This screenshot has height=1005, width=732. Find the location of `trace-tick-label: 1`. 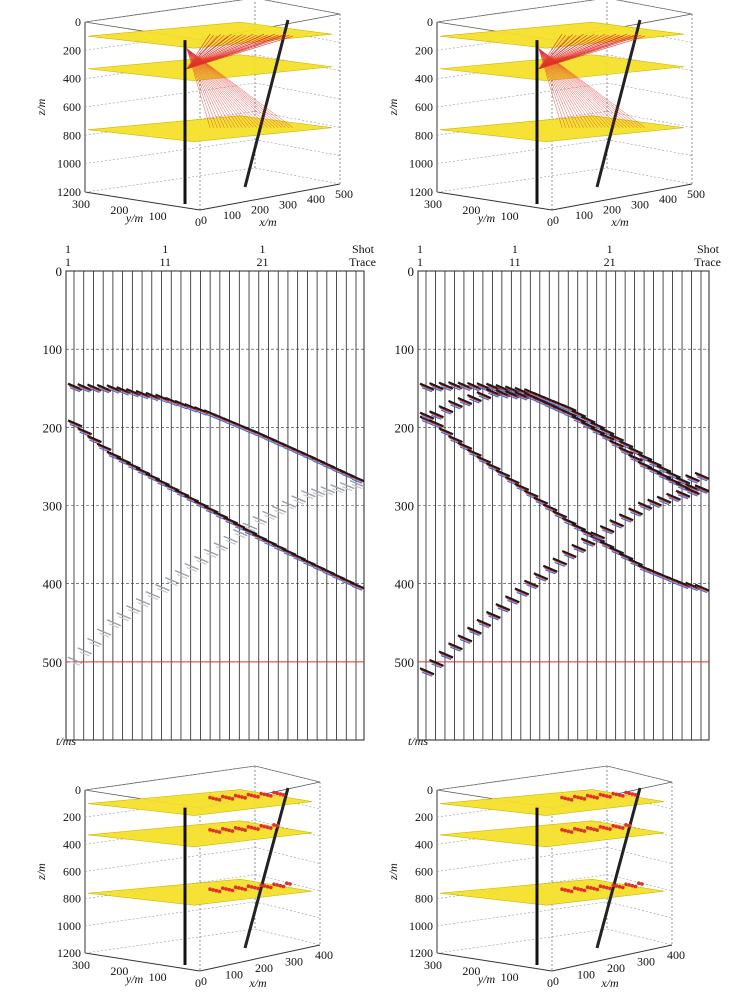

trace-tick-label: 1 is located at coordinates (68, 262).